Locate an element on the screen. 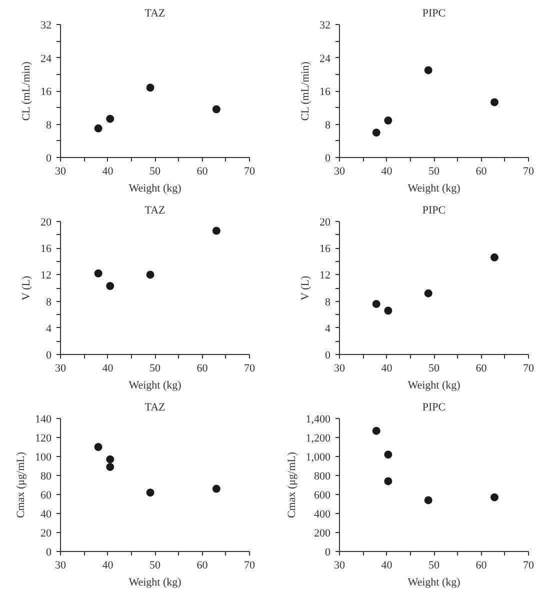  y-tick-label: 100 is located at coordinates (43, 458).